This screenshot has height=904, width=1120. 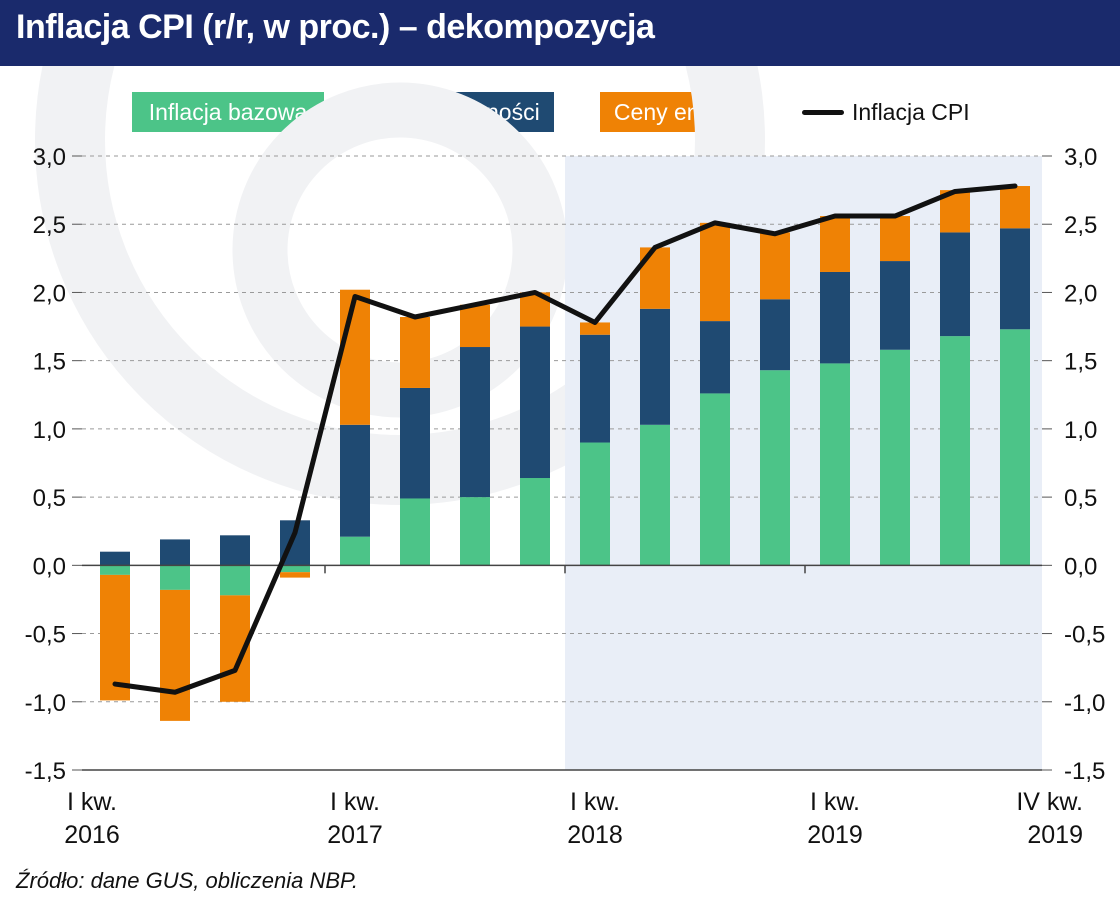 What do you see at coordinates (228, 112) in the screenshot?
I see `legend-core-inflation: Inflacja bazowa` at bounding box center [228, 112].